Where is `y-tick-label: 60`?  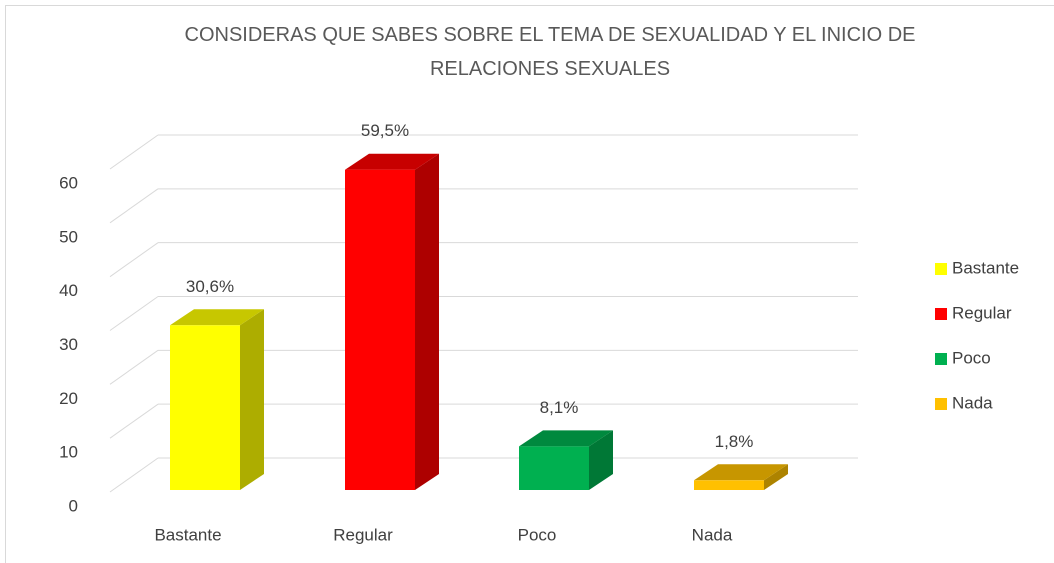 y-tick-label: 60 is located at coordinates (68, 182).